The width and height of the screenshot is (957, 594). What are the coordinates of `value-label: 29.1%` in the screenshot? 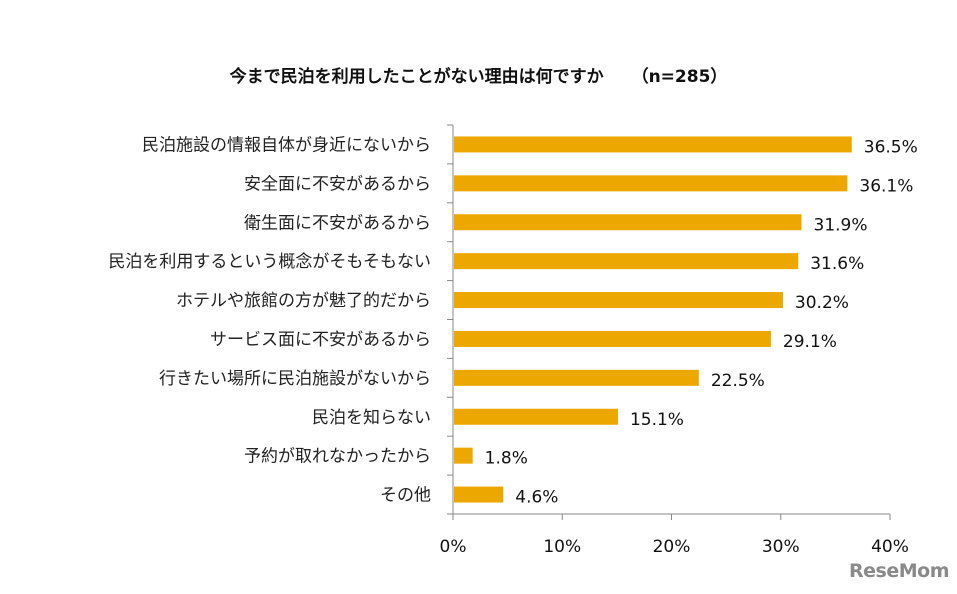 It's located at (810, 342).